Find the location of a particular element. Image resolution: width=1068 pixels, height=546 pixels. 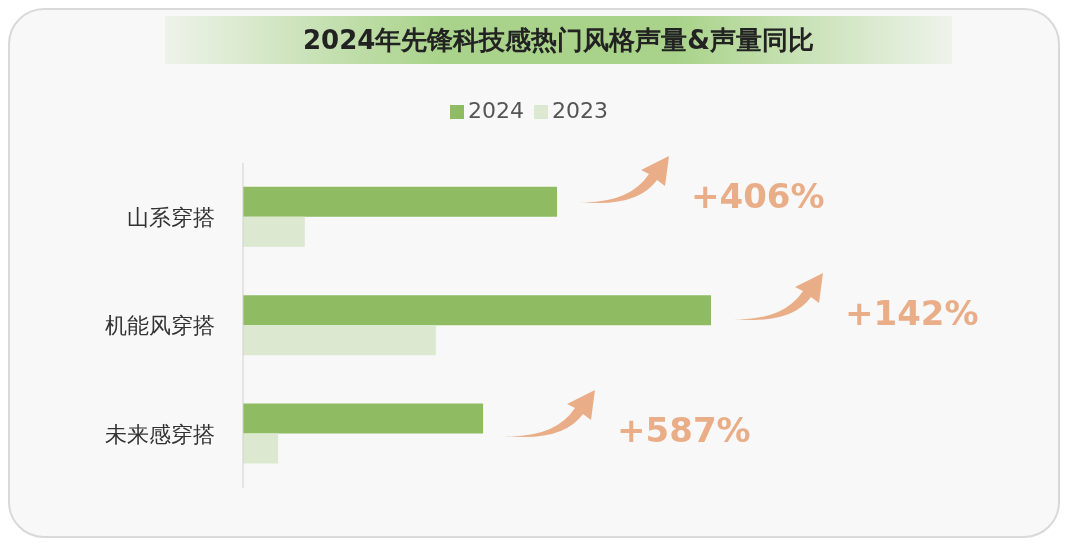

annotation: +406% is located at coordinates (758, 196).